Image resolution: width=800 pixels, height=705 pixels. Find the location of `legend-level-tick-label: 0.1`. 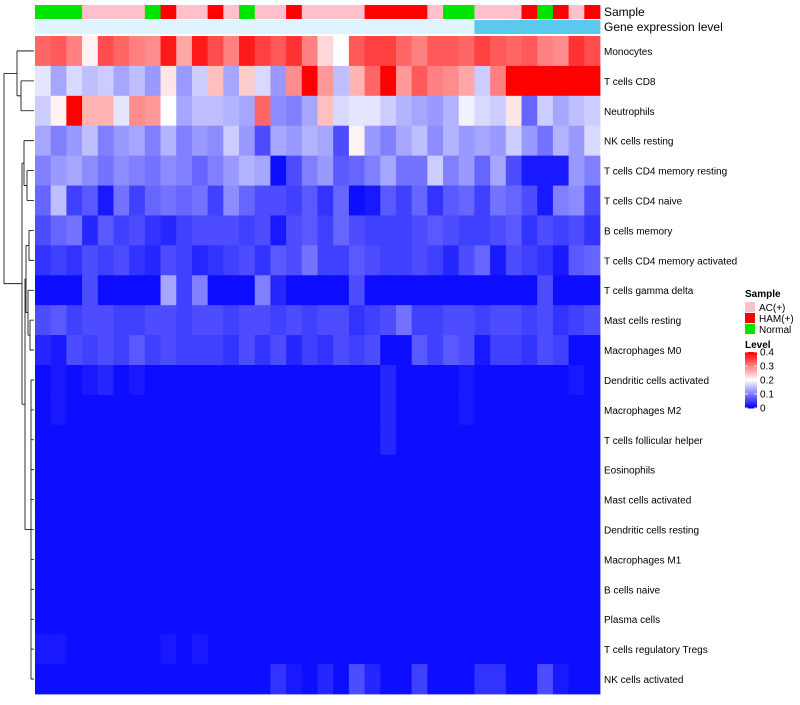

legend-level-tick-label: 0.1 is located at coordinates (767, 395).